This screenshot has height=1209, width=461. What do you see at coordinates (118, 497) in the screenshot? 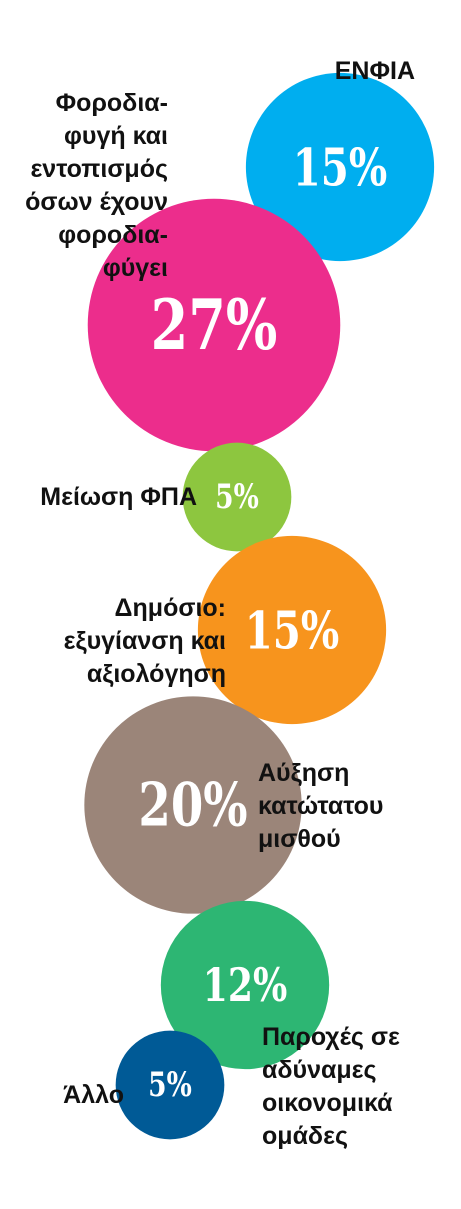
I see `category-label: Μείωση ΦΠΑ` at bounding box center [118, 497].